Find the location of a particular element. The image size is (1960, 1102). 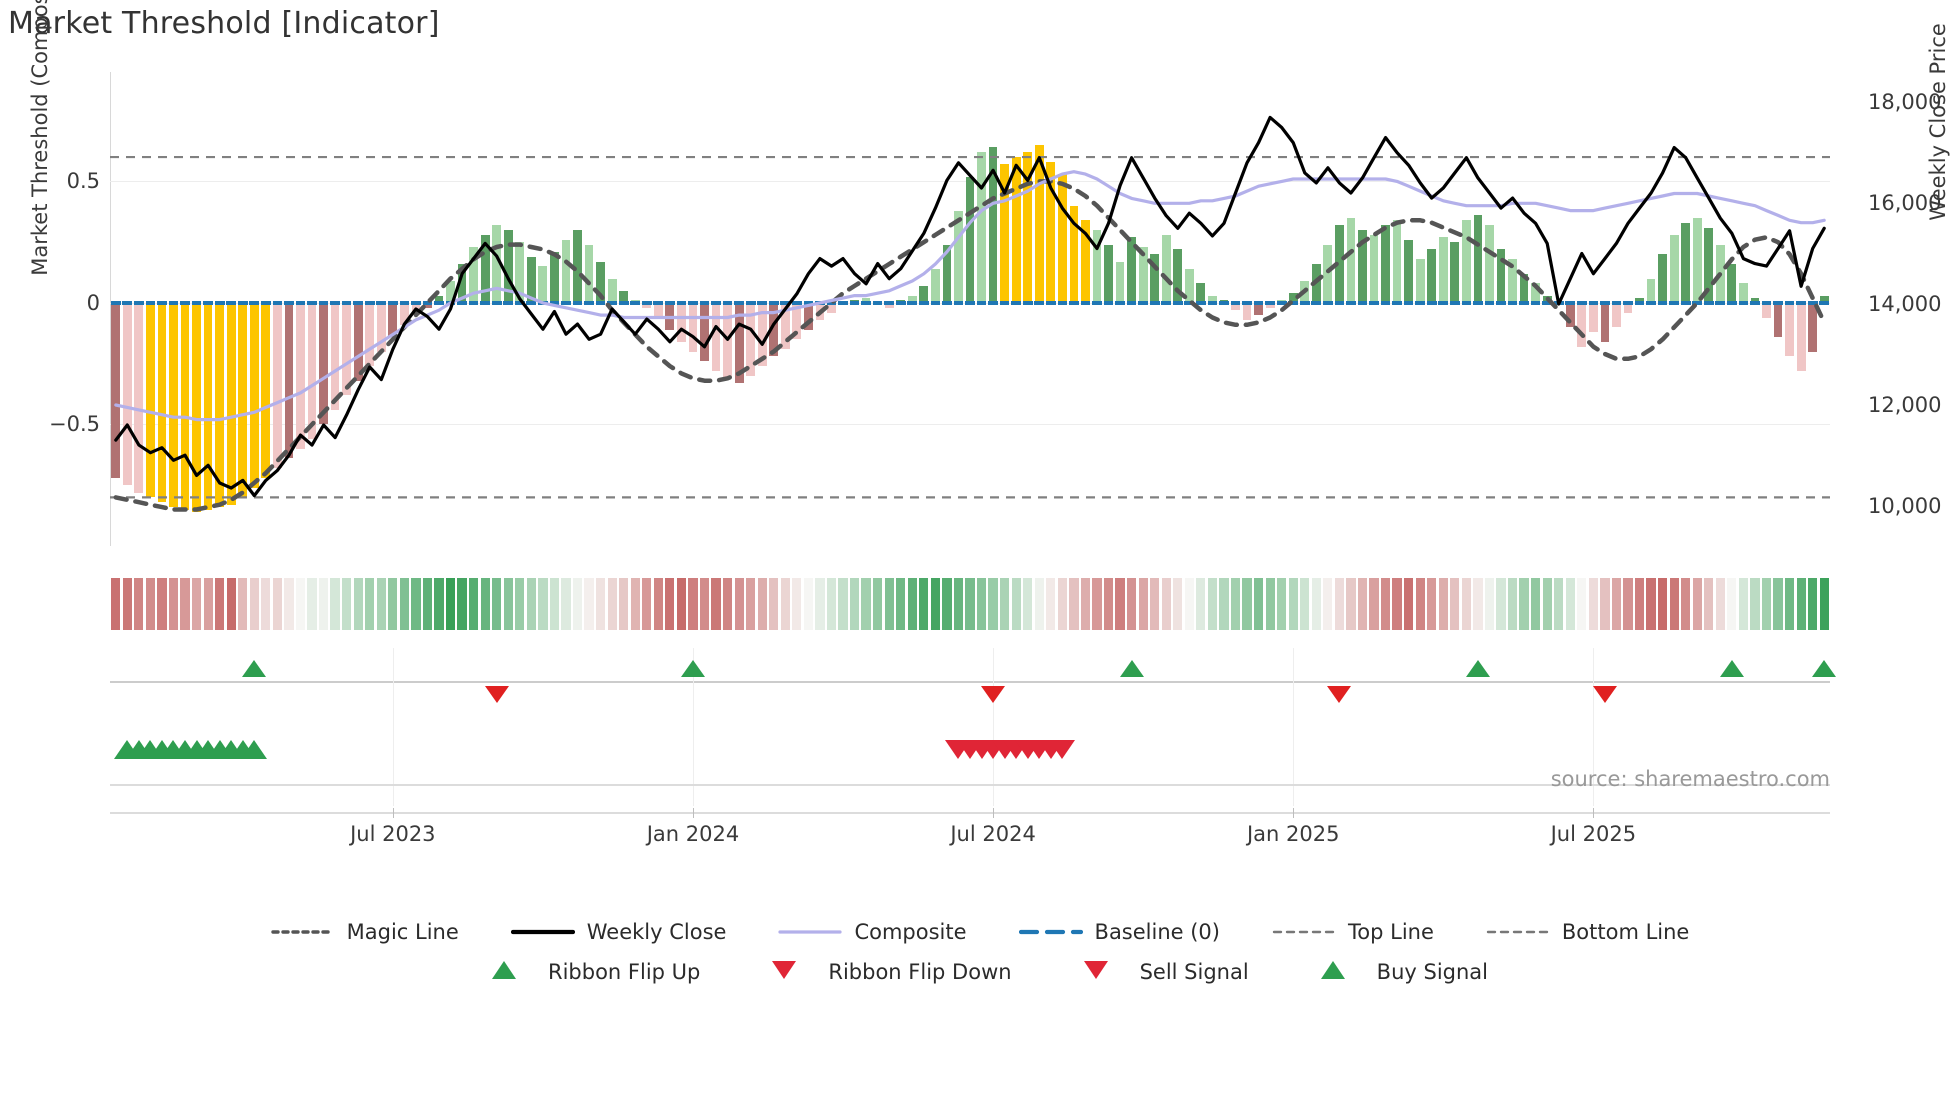

legend-label: Sell Signal is located at coordinates (1194, 972).